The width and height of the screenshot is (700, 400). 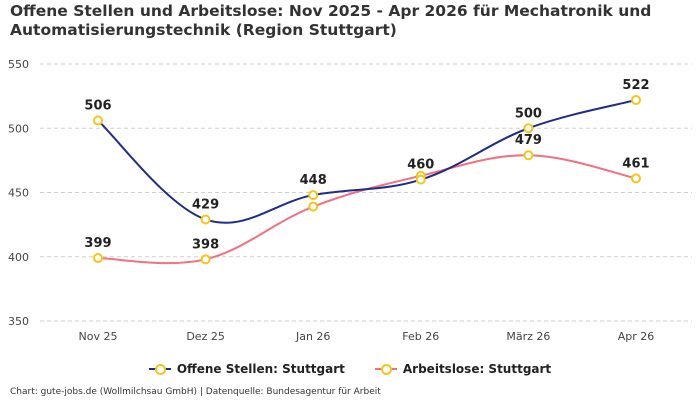 I want to click on y-tick-label: 550, so click(x=18, y=64).